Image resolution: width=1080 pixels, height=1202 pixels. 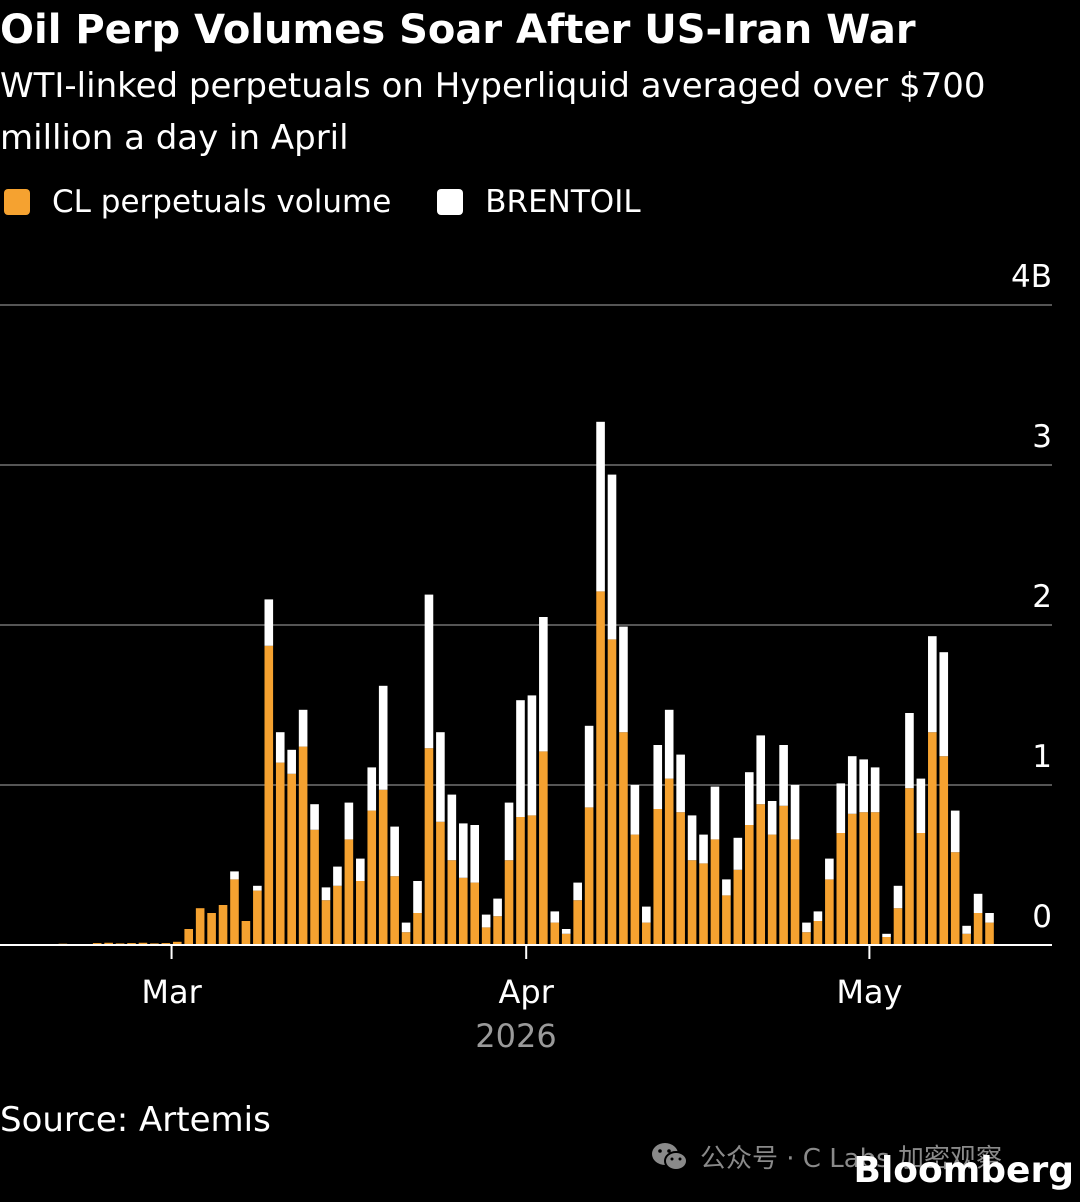 What do you see at coordinates (527, 992) in the screenshot?
I see `x-tick-label: Apr` at bounding box center [527, 992].